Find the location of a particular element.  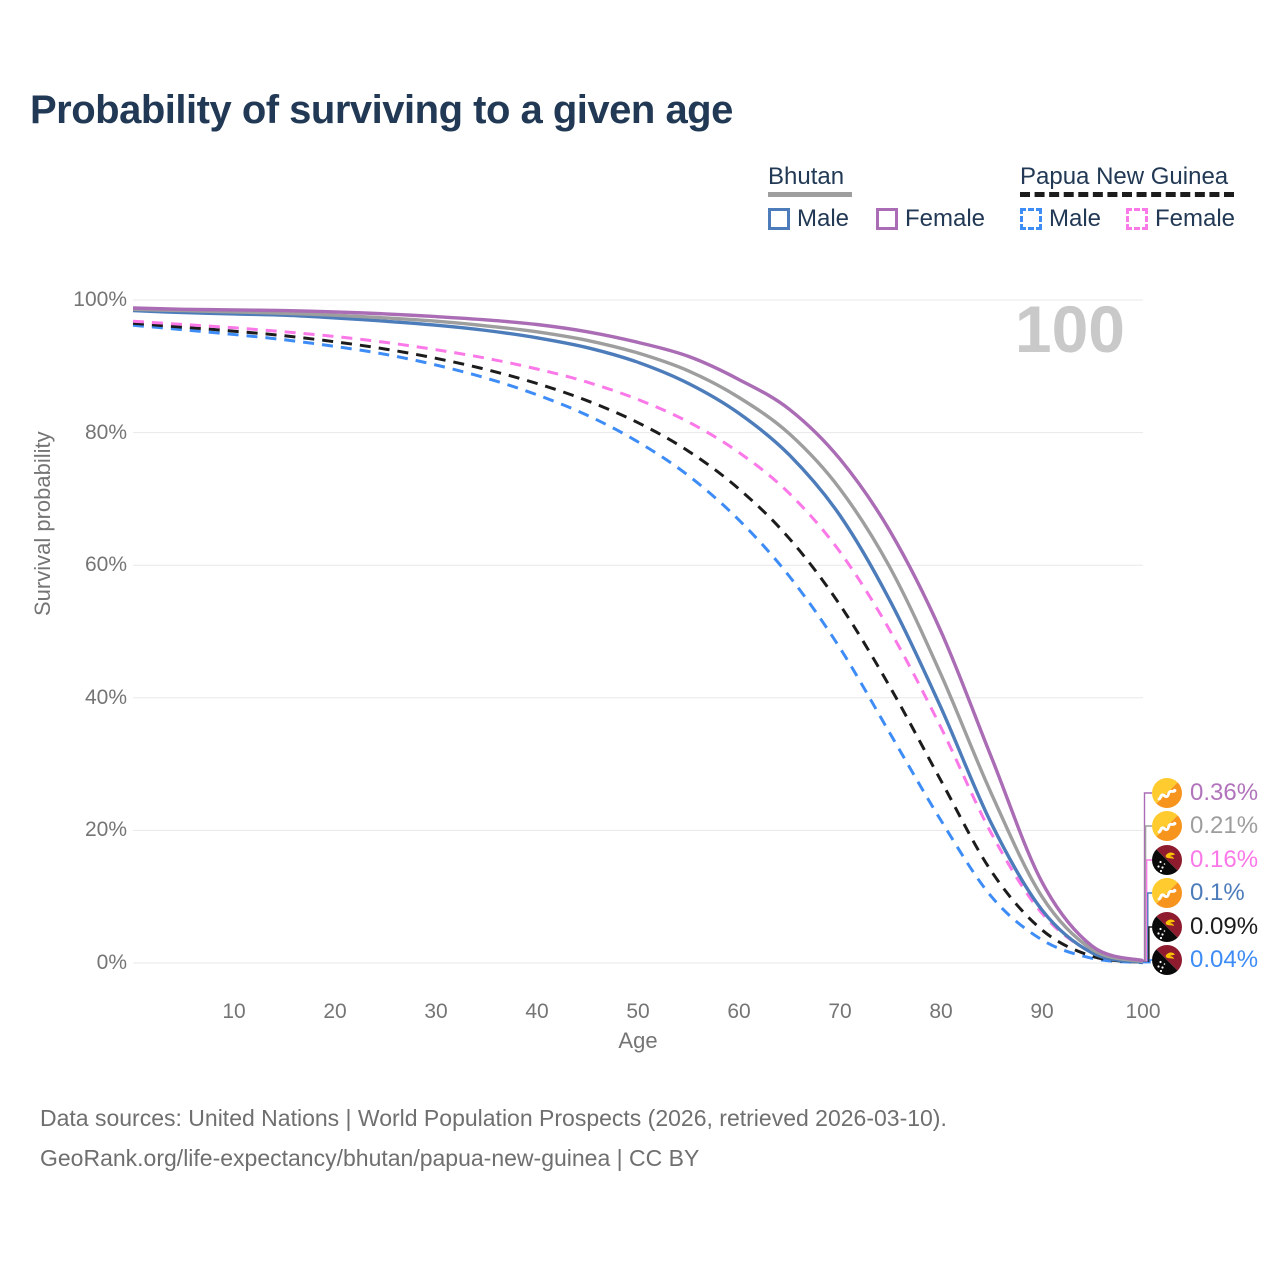

end-label-value: 0.21% is located at coordinates (1224, 825).